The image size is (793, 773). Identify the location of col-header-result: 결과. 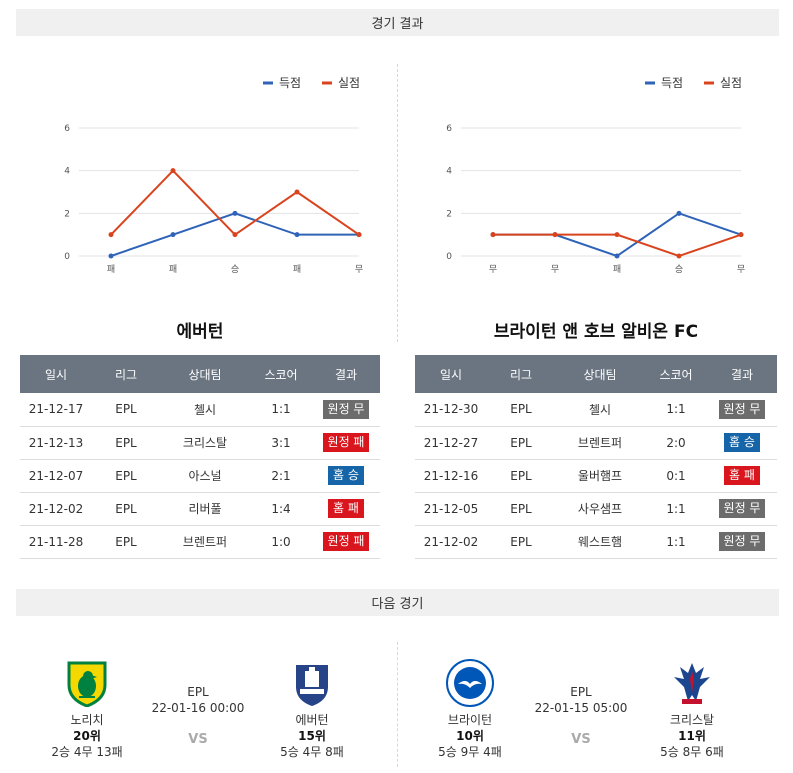
(346, 374).